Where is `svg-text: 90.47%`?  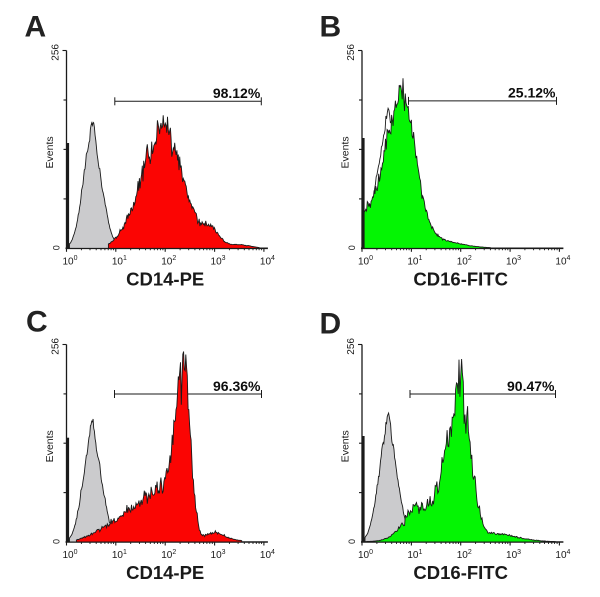 svg-text: 90.47% is located at coordinates (531, 386).